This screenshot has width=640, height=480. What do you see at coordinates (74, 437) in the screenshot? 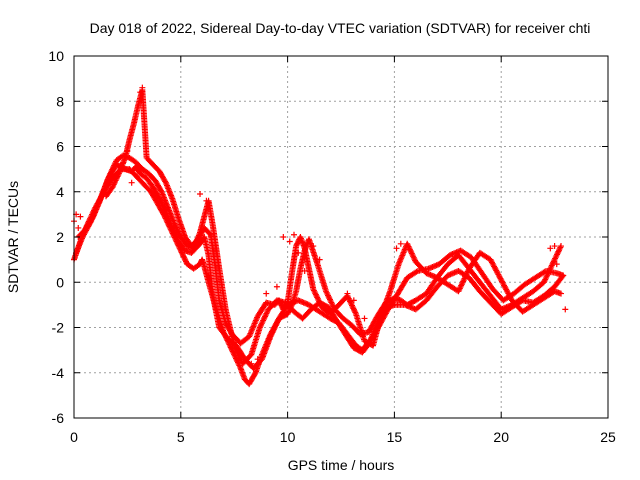
I see `x-tick-label: 0` at bounding box center [74, 437].